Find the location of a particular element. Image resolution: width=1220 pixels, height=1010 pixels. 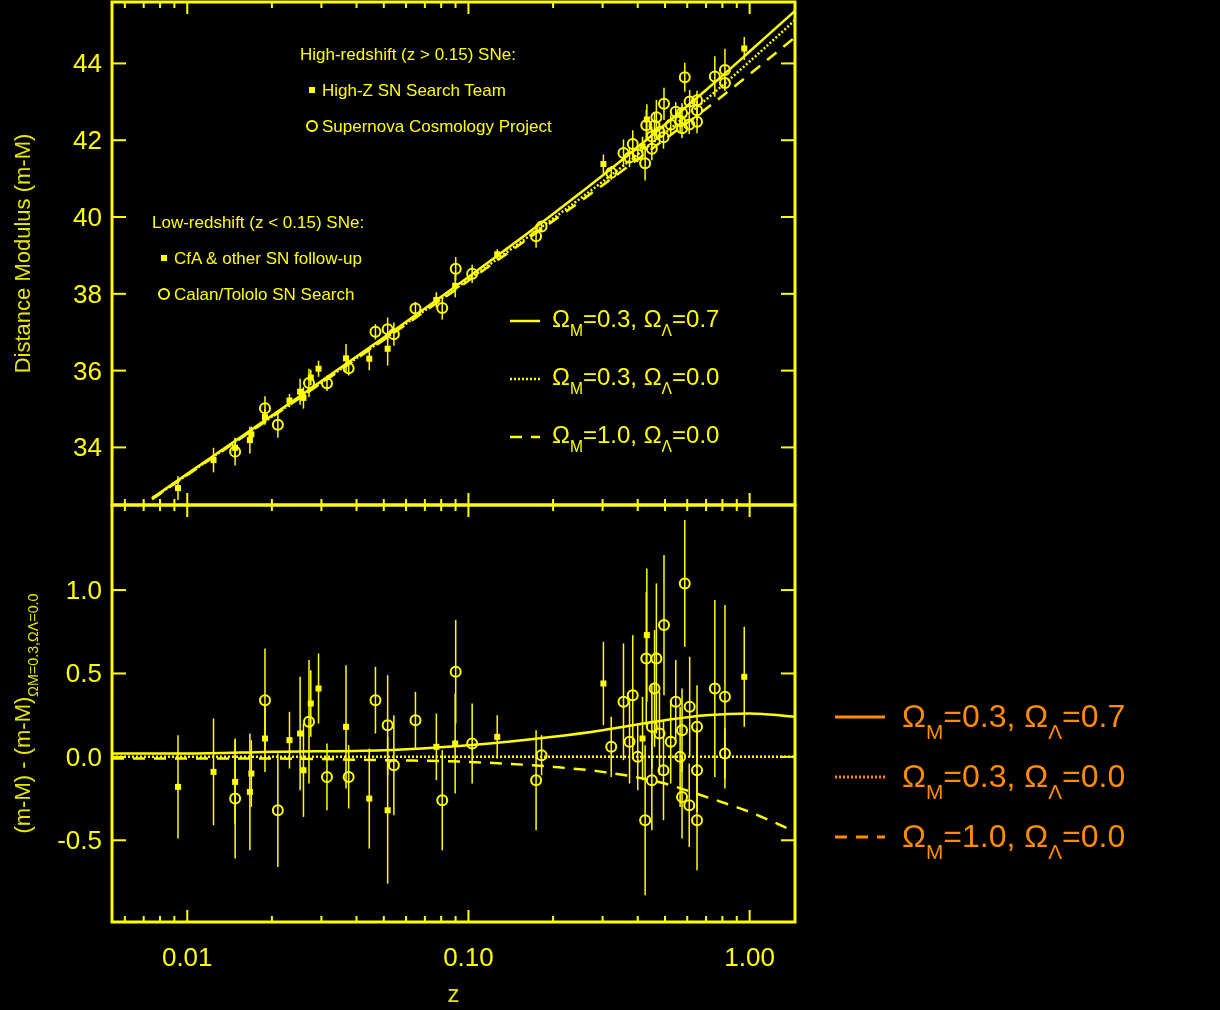

y-axis-title: Distance Modulus (m-M) is located at coordinates (22, 253).